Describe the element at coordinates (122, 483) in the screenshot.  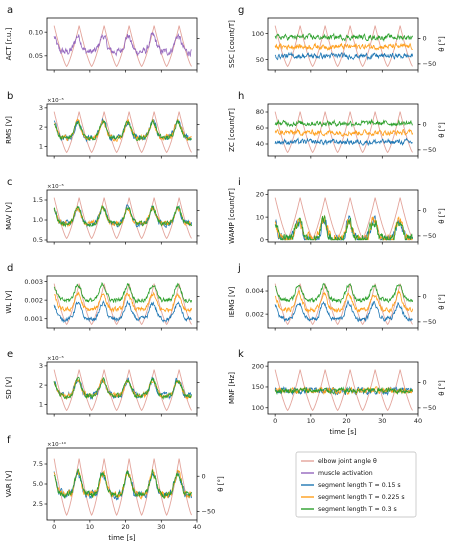
I see `series-line-T03-f` at that location.